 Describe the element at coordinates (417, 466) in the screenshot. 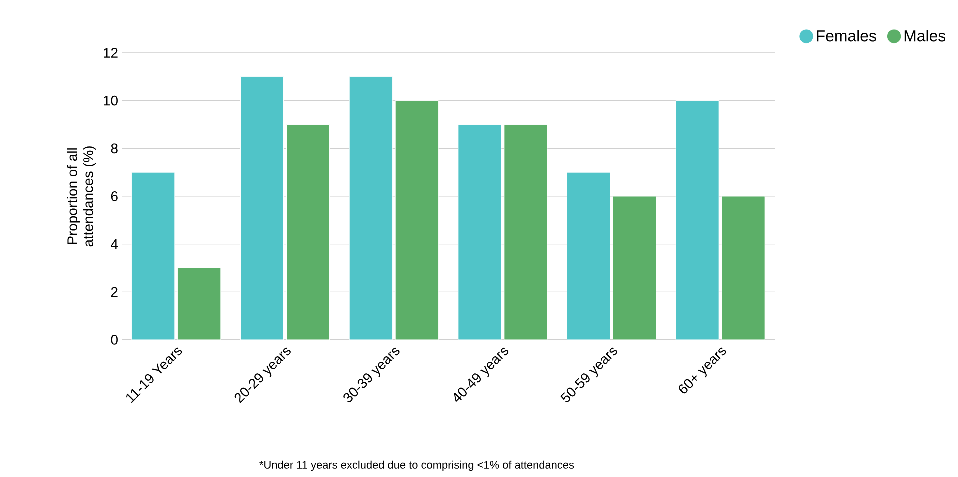

I see `text: *Under 11 years excluded due to comprising <1% of attendances` at that location.